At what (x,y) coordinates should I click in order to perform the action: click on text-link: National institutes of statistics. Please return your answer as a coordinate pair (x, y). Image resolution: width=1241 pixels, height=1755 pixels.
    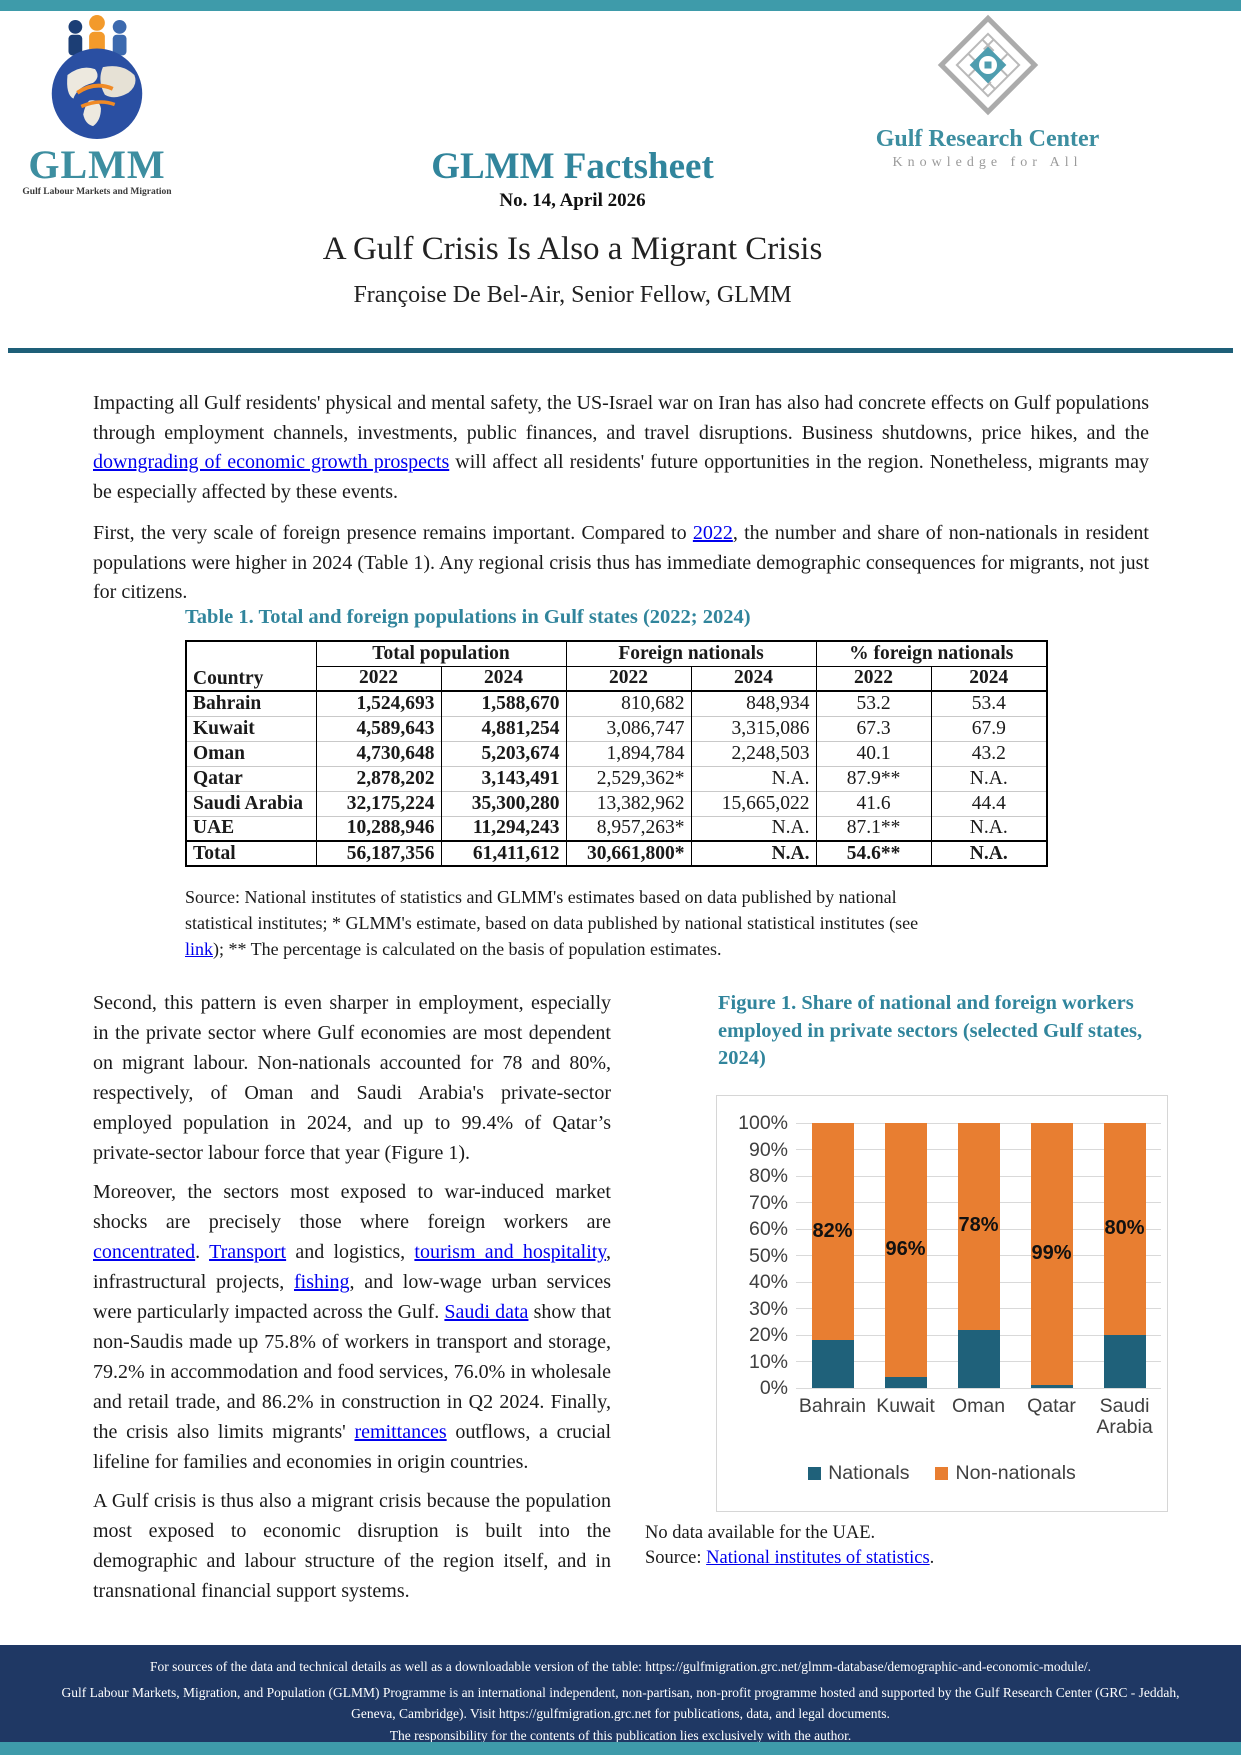
    Looking at the image, I should click on (818, 1558).